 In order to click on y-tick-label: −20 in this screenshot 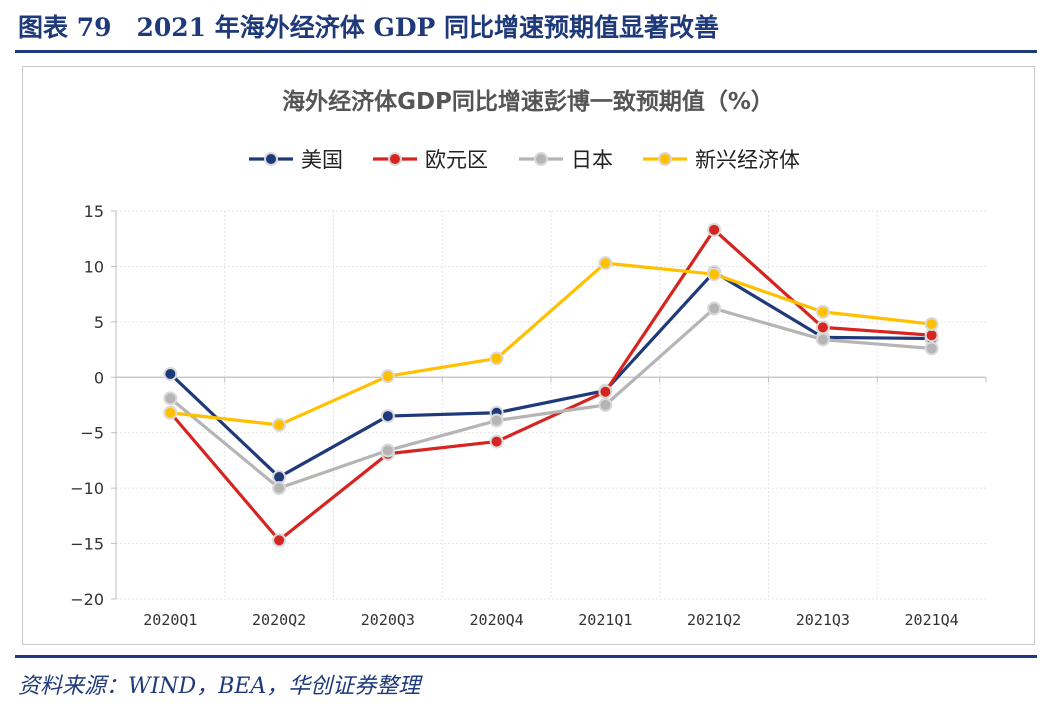, I will do `click(87, 599)`.